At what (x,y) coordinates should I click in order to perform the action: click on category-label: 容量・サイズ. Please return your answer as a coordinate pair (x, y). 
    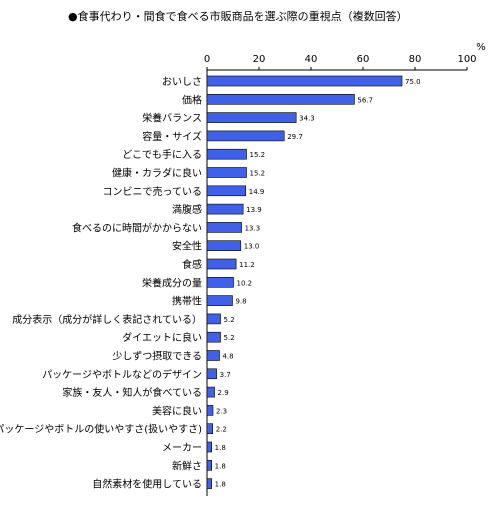
    Looking at the image, I should click on (172, 136).